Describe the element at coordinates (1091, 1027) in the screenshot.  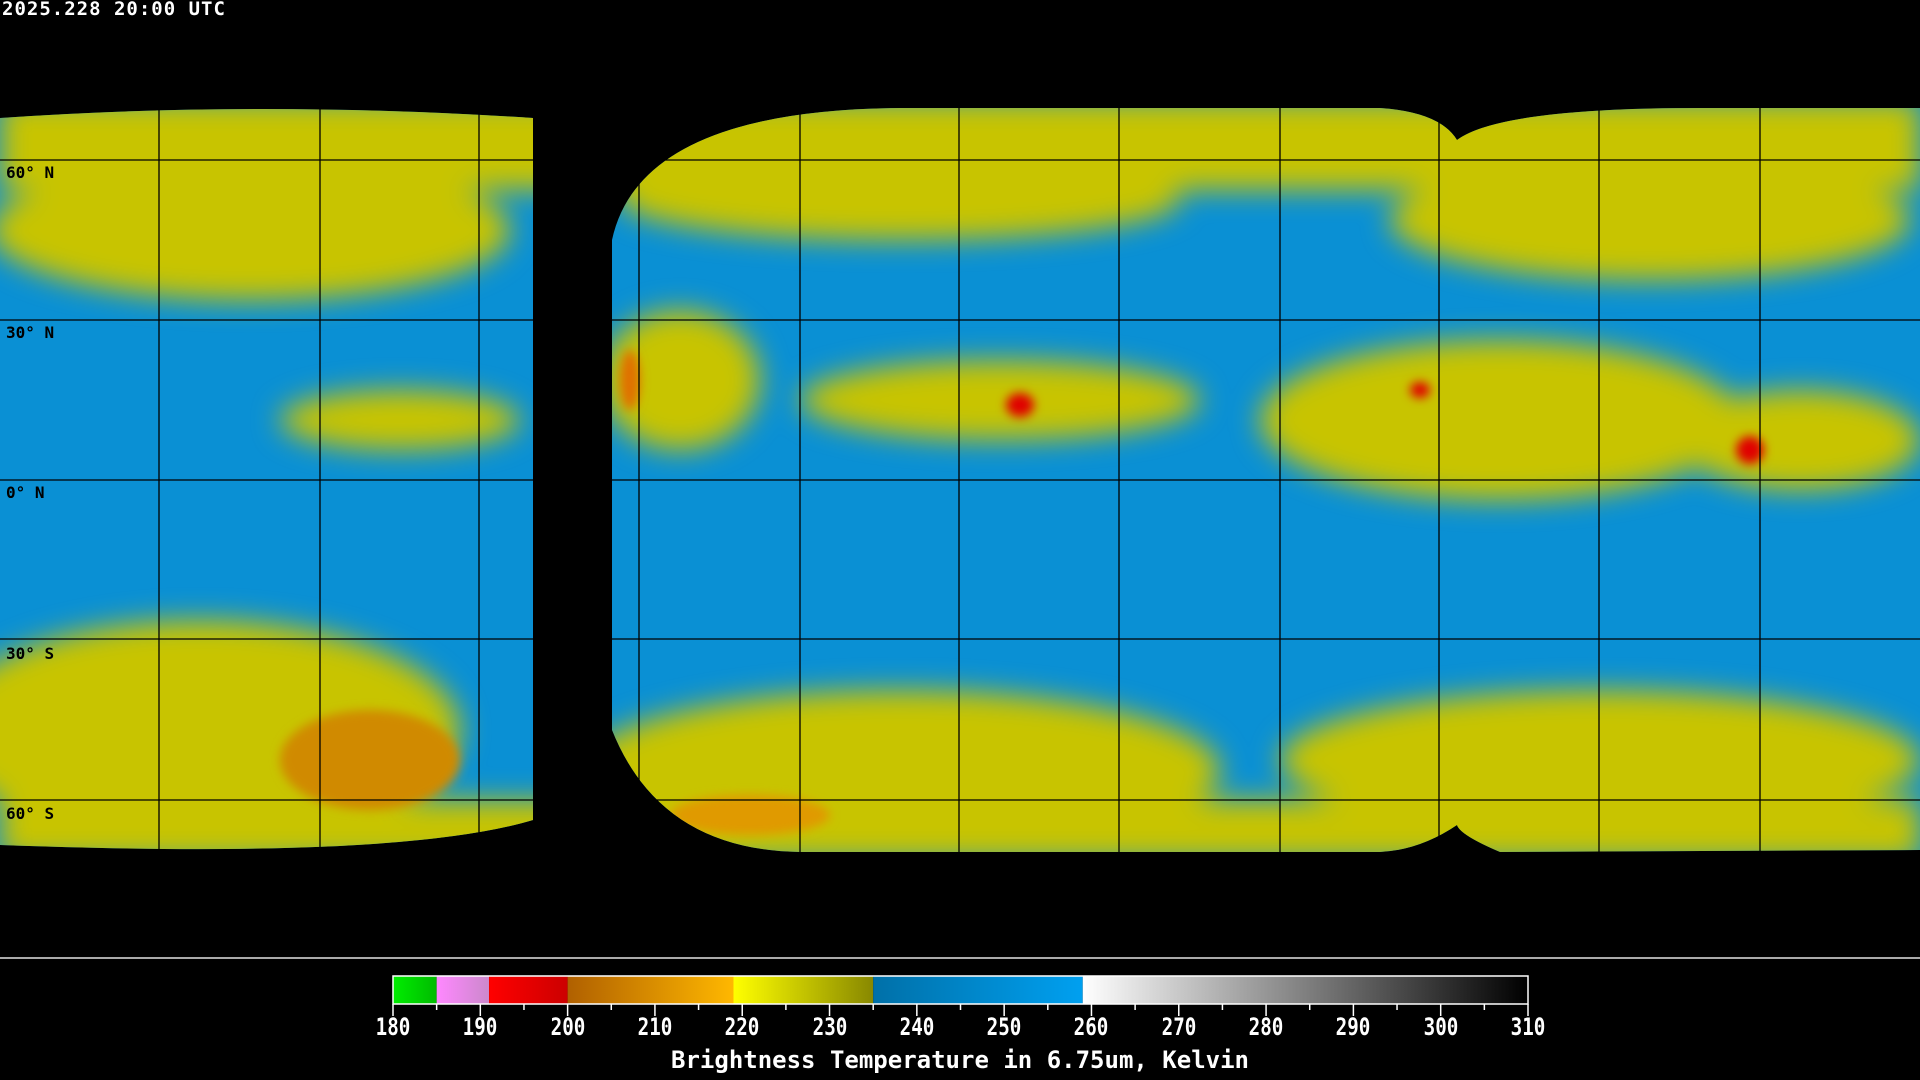
I see `colorbar-tick-label: 260` at that location.